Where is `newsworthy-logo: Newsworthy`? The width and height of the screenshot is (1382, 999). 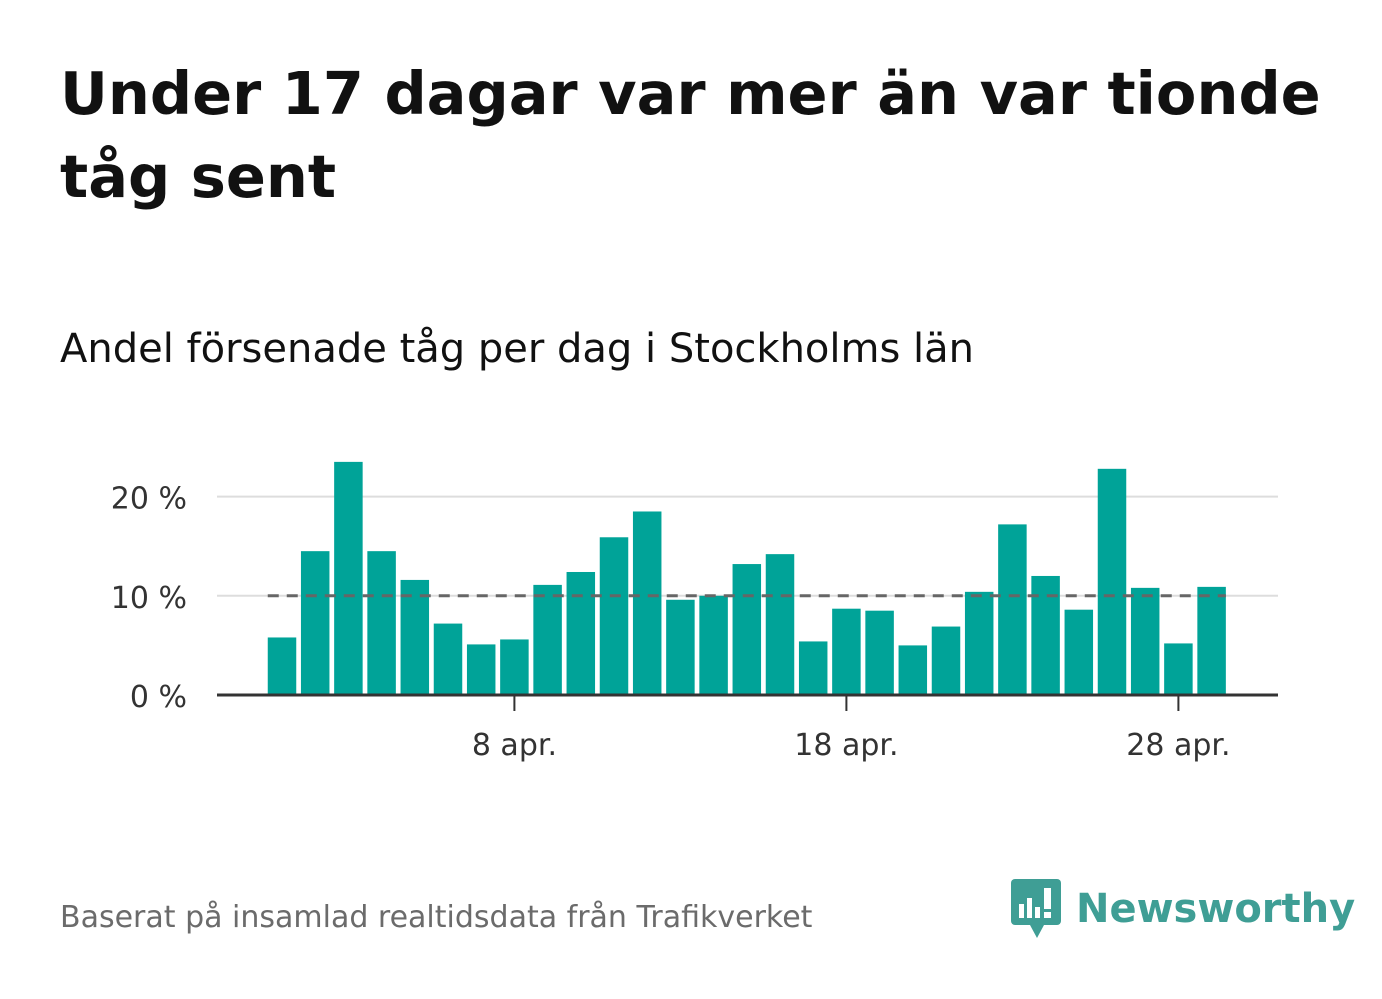
newsworthy-logo: Newsworthy is located at coordinates (1182, 909).